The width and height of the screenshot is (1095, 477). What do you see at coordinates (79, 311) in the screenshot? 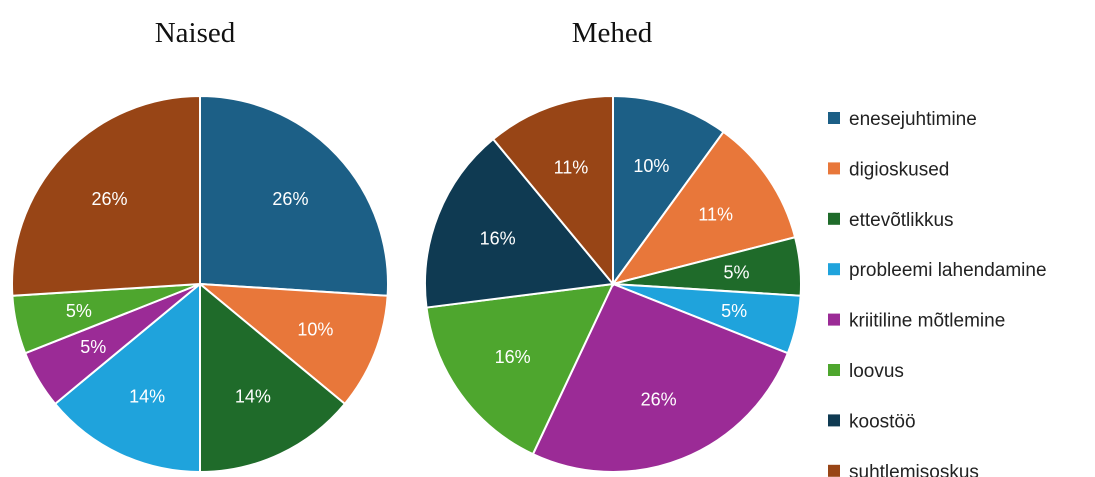
I see `data-label-naised-loovus: 5%` at bounding box center [79, 311].